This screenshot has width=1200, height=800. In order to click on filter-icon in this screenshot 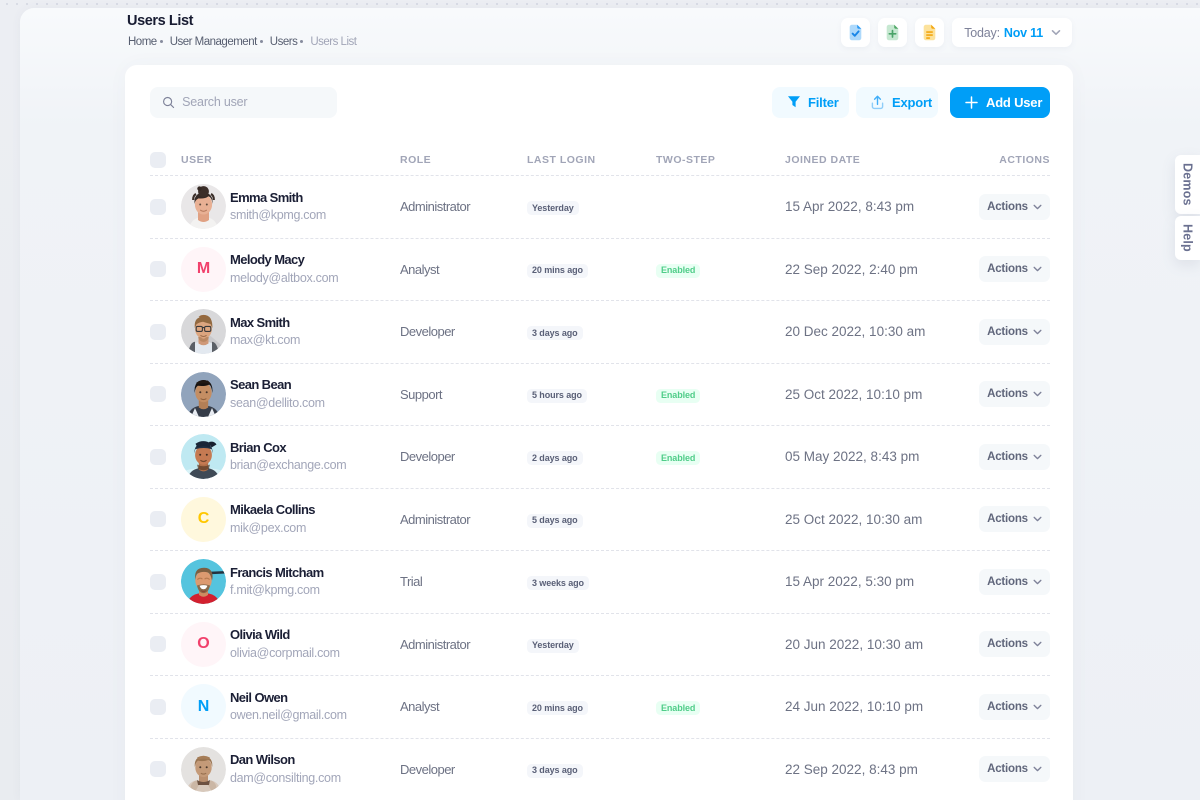, I will do `click(794, 102)`.